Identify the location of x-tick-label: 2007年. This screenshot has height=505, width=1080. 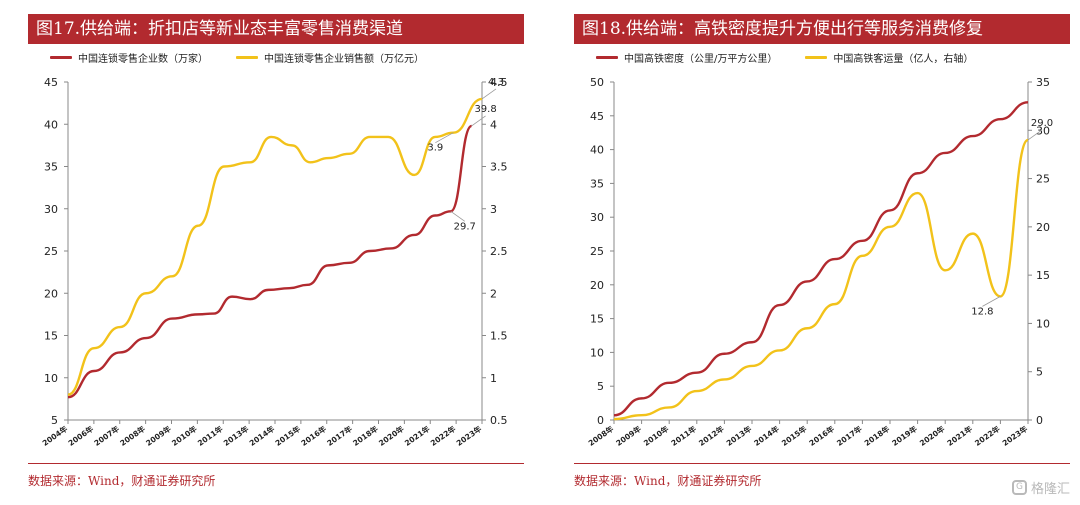
(106, 435).